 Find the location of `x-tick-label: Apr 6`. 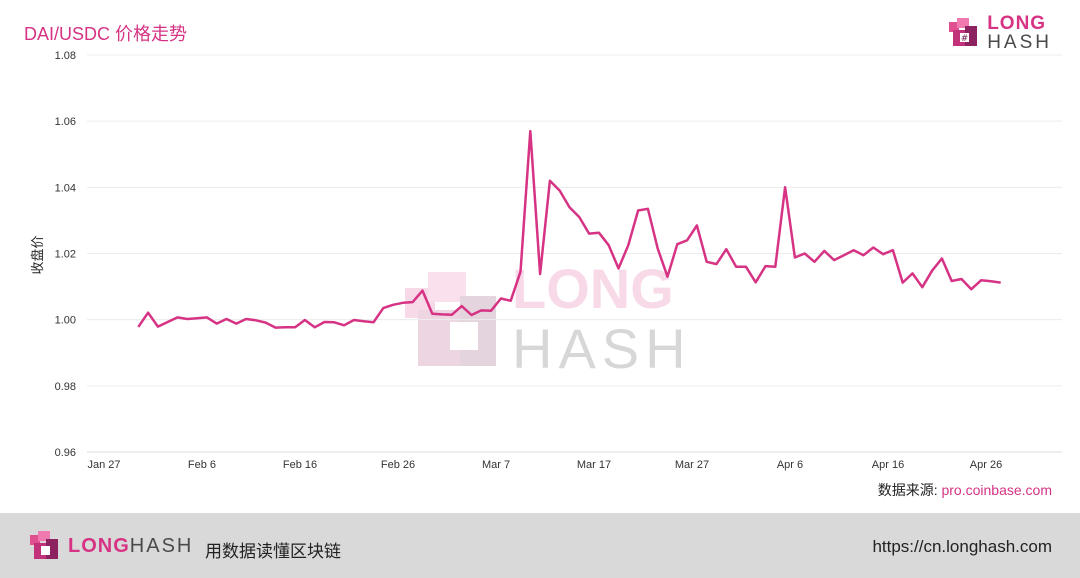

x-tick-label: Apr 6 is located at coordinates (790, 465).